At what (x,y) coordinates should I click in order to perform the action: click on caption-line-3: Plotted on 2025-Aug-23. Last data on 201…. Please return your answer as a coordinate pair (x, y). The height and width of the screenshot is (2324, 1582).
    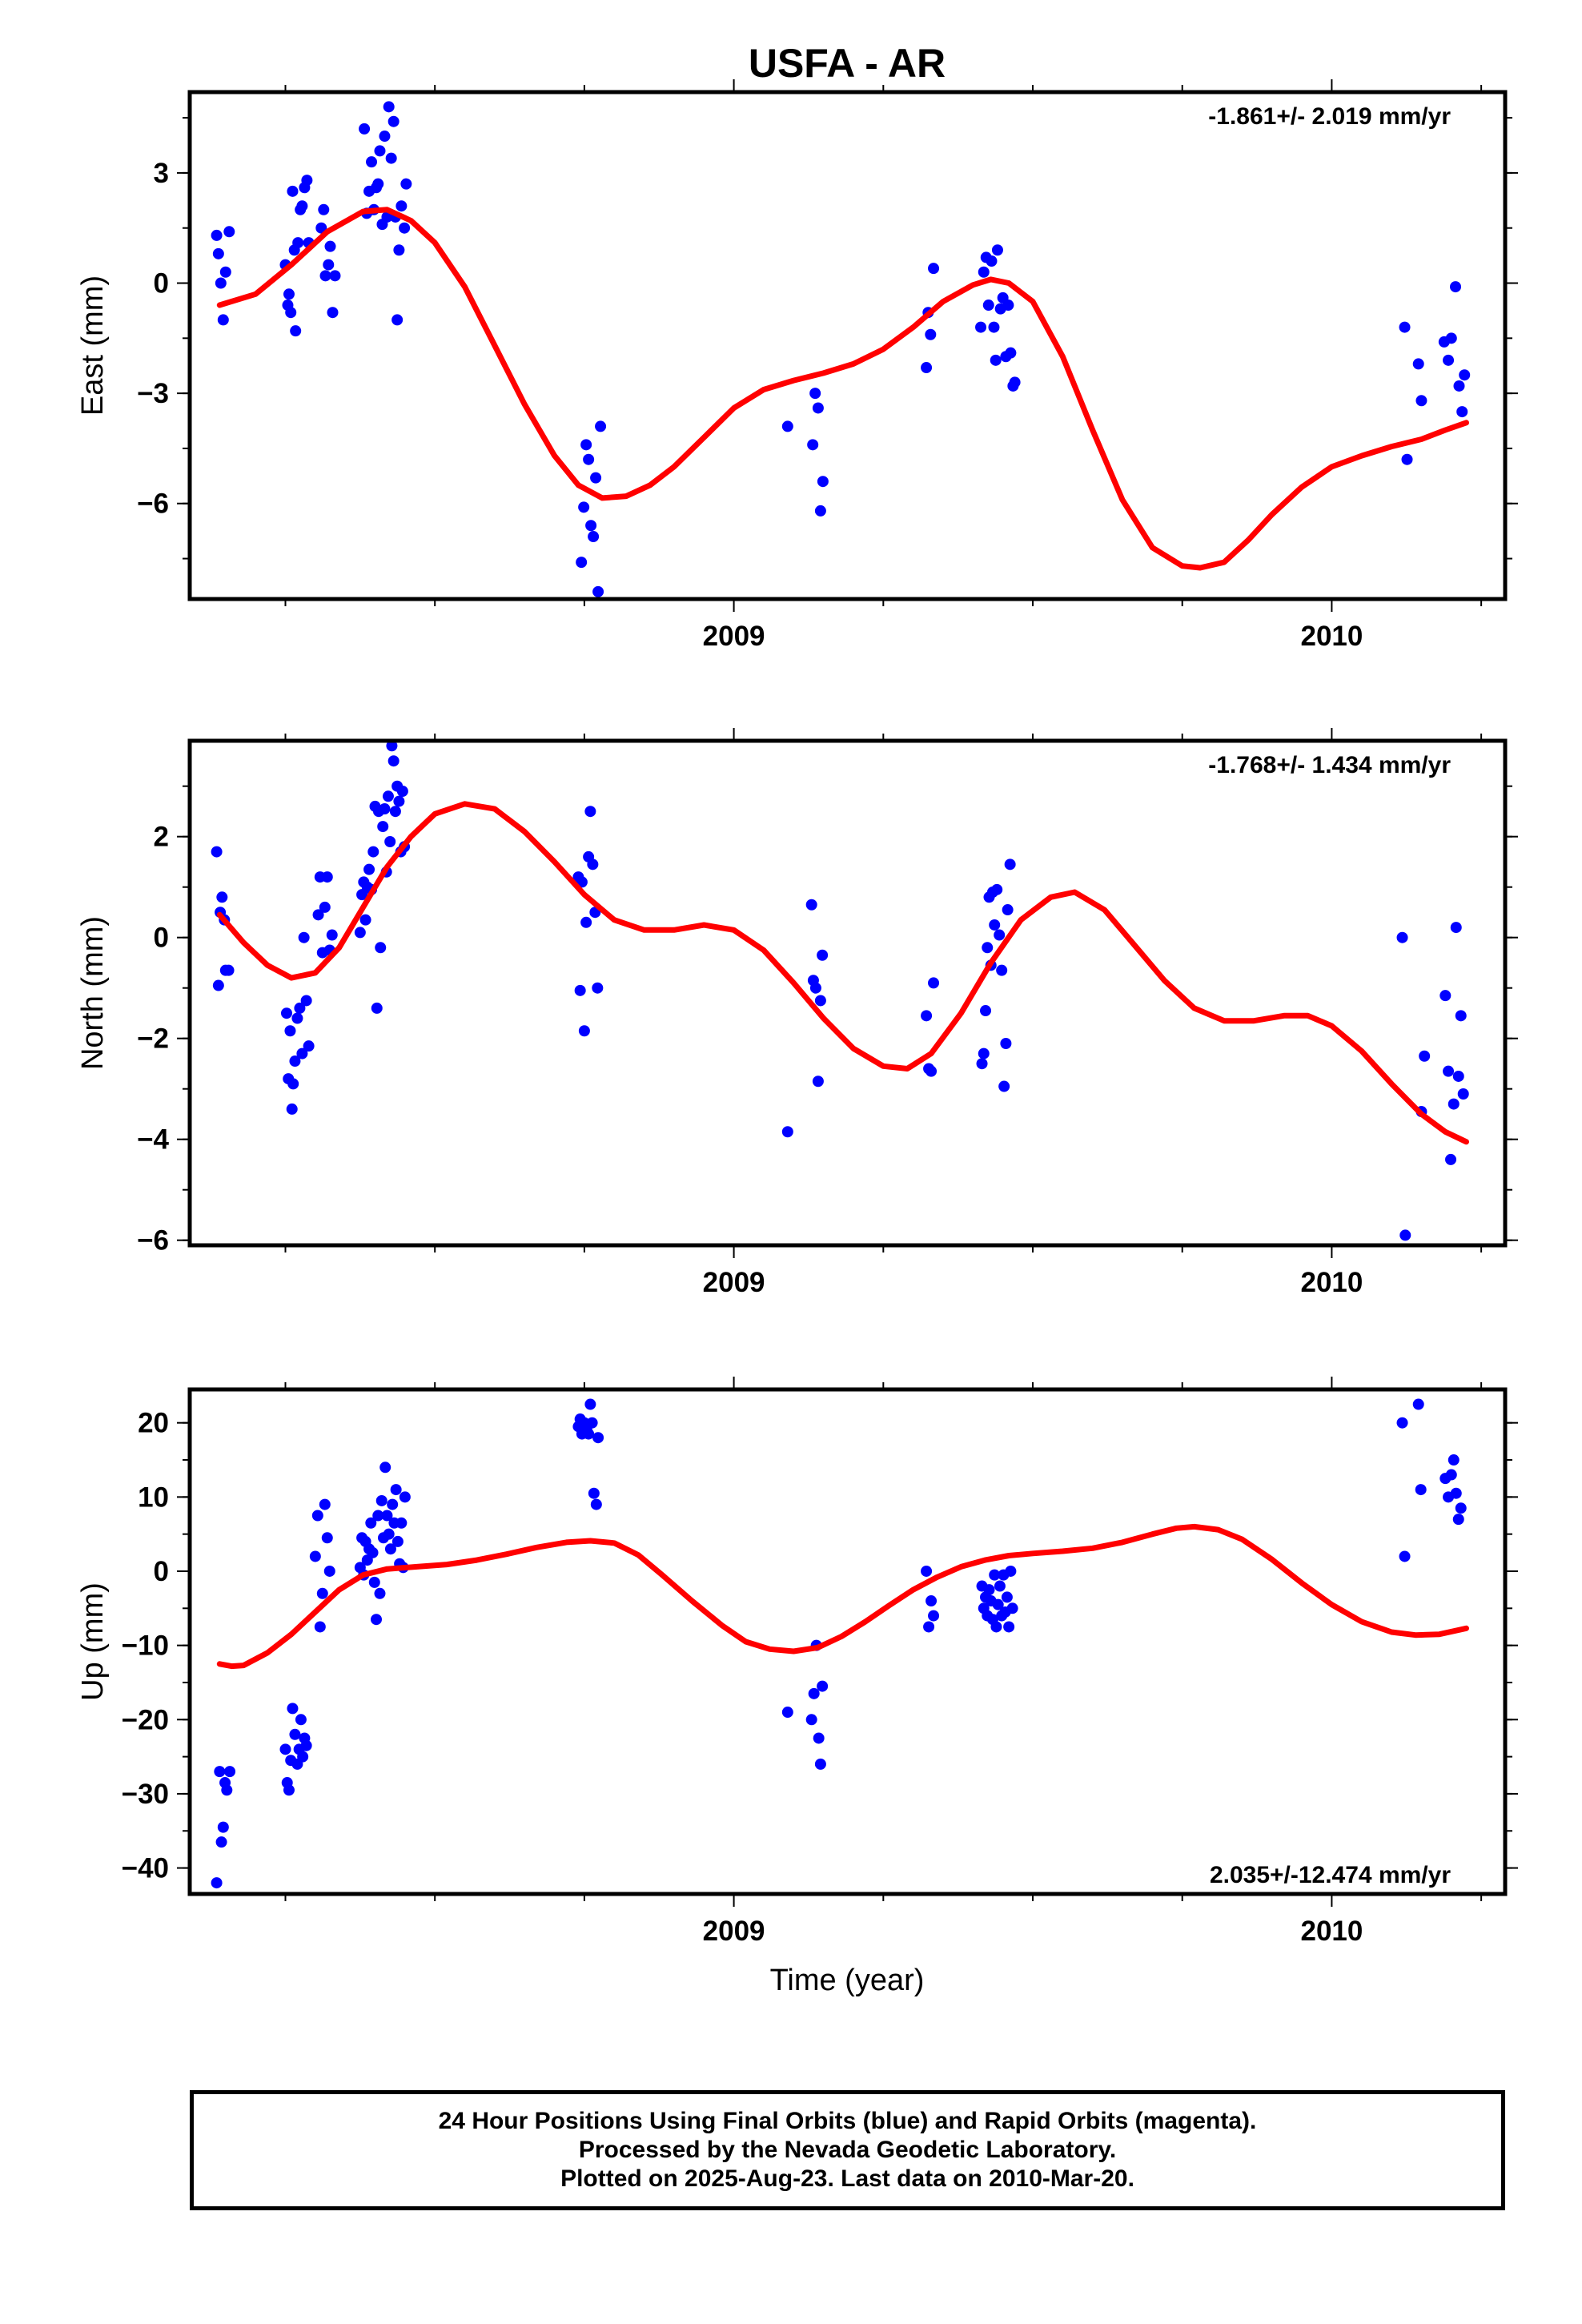
    Looking at the image, I should click on (847, 2178).